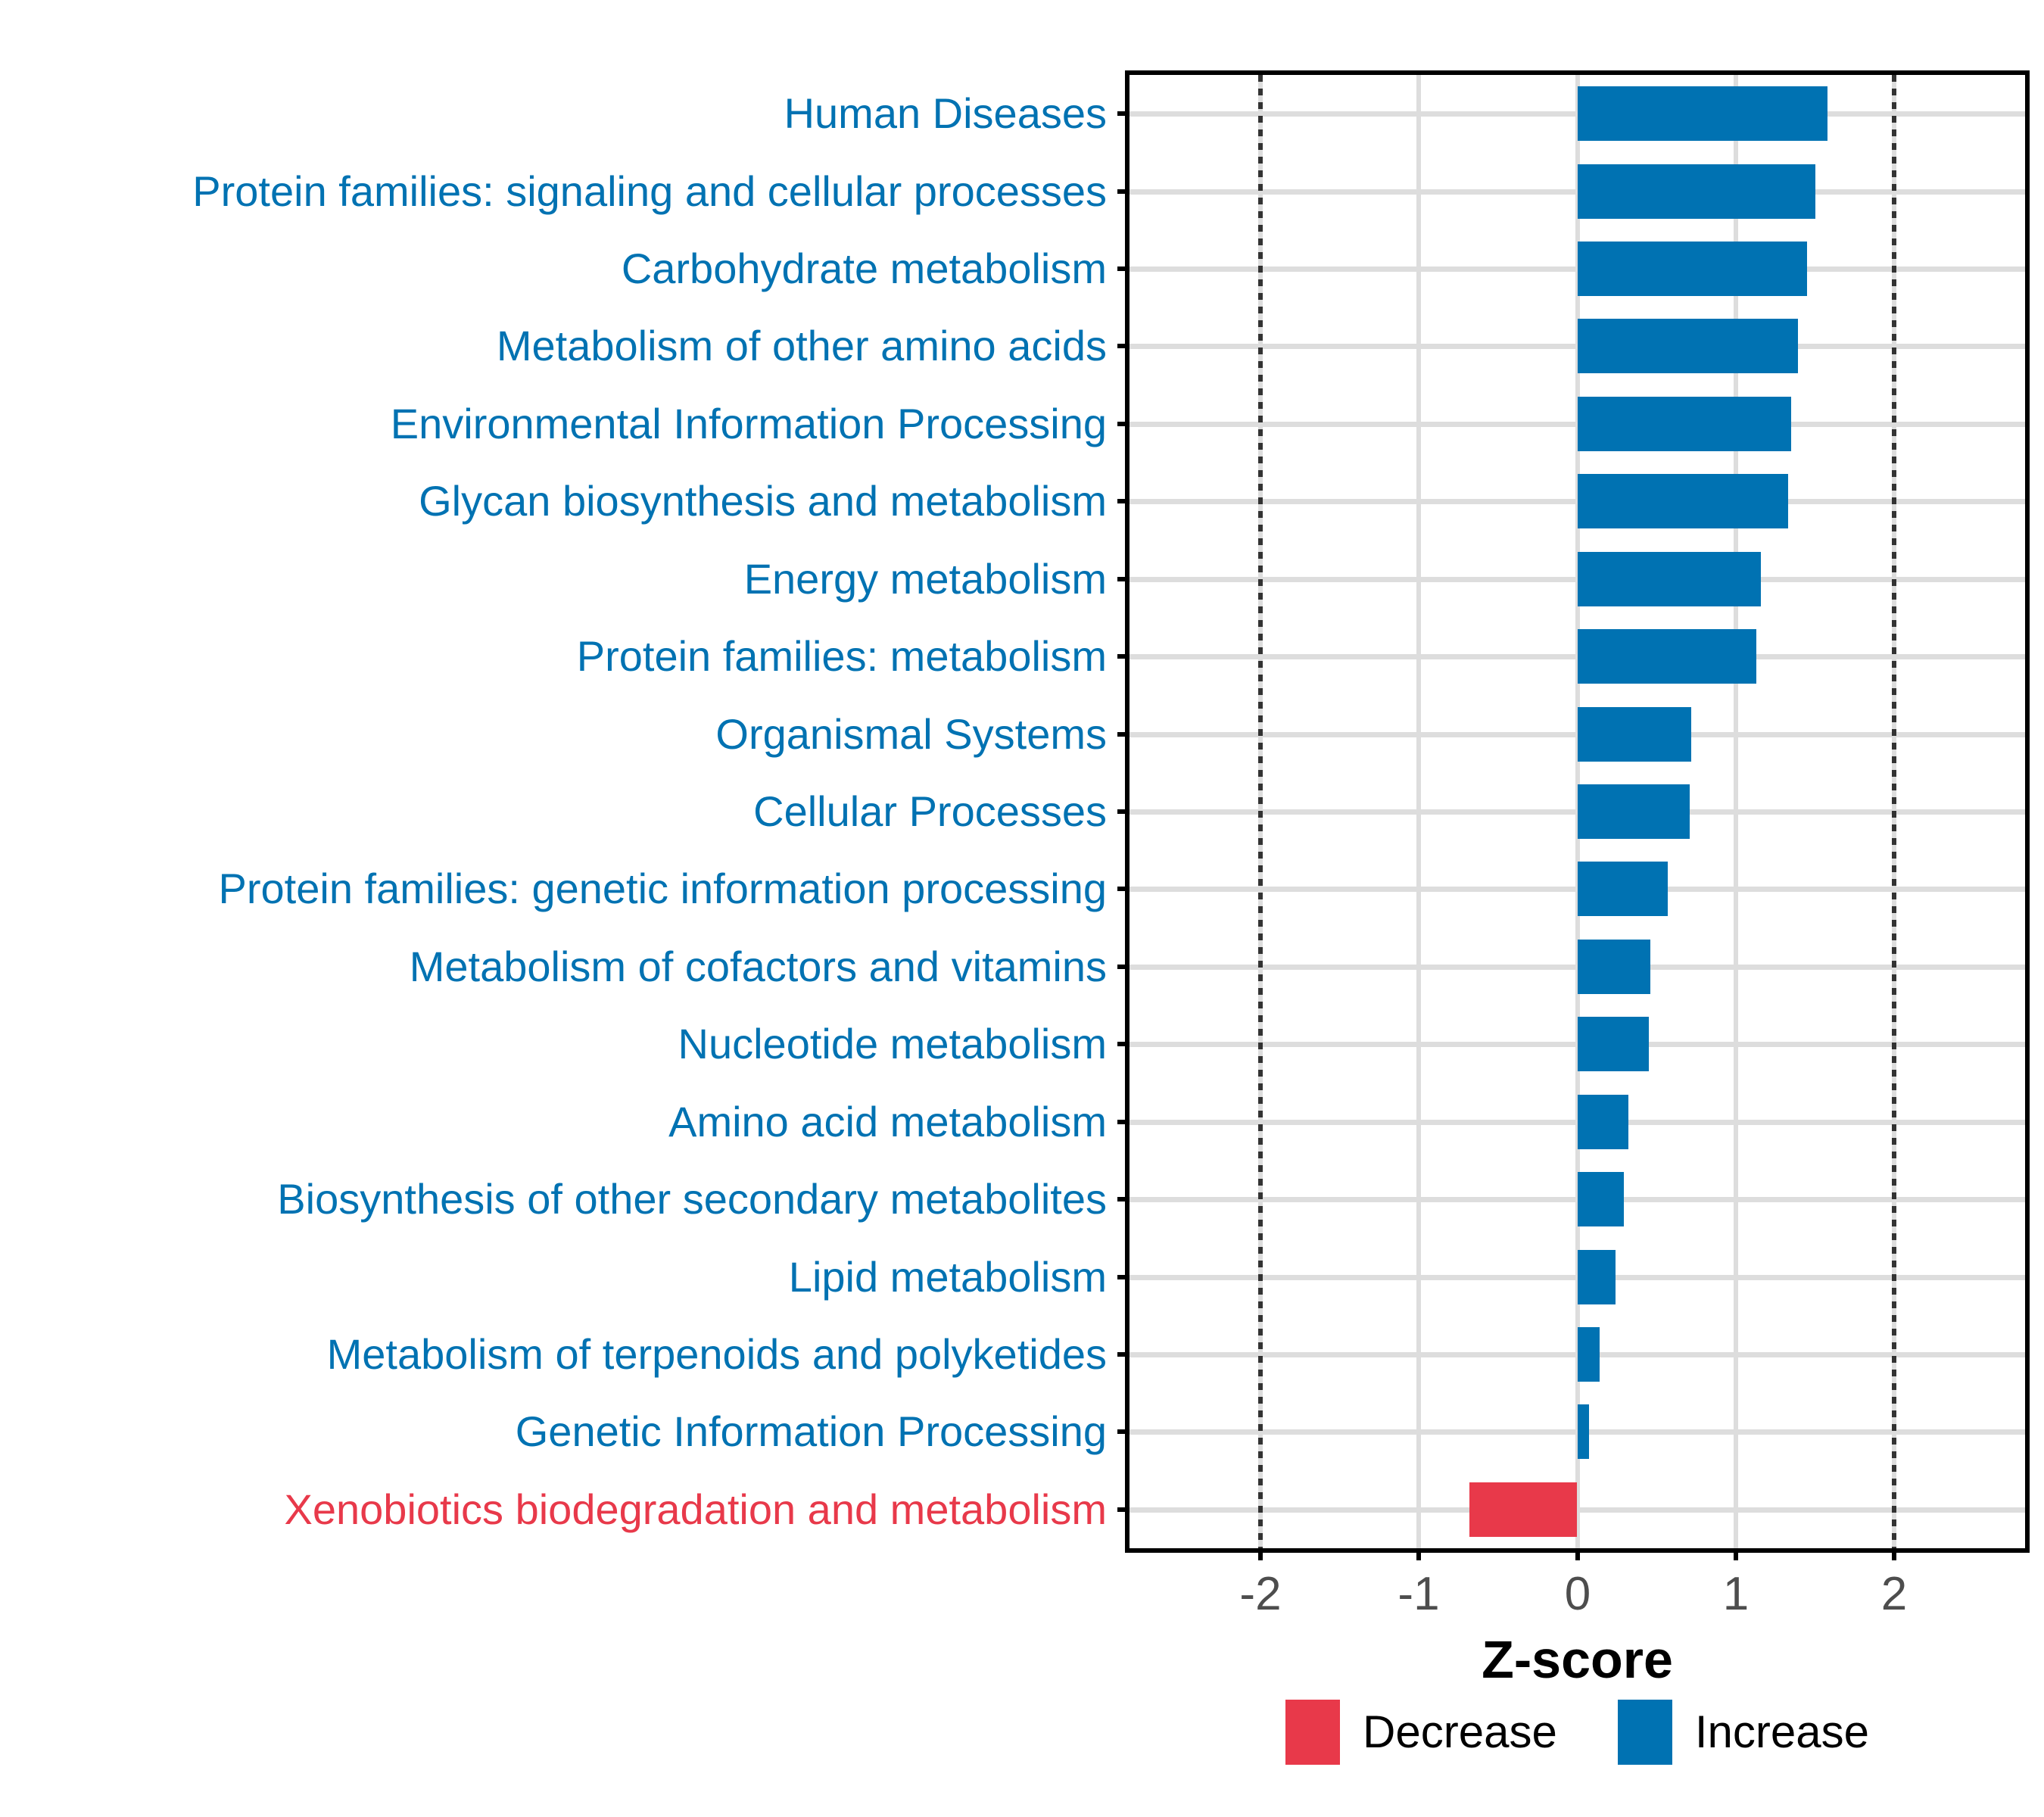 This screenshot has width=2044, height=1817. Describe the element at coordinates (811, 1431) in the screenshot. I see `category-label: Genetic Information Processing` at that location.